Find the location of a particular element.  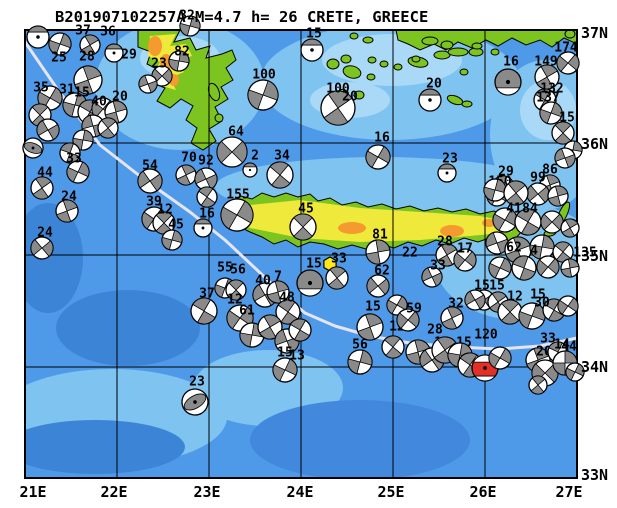

depth-label: 29 is located at coordinates (506, 172).